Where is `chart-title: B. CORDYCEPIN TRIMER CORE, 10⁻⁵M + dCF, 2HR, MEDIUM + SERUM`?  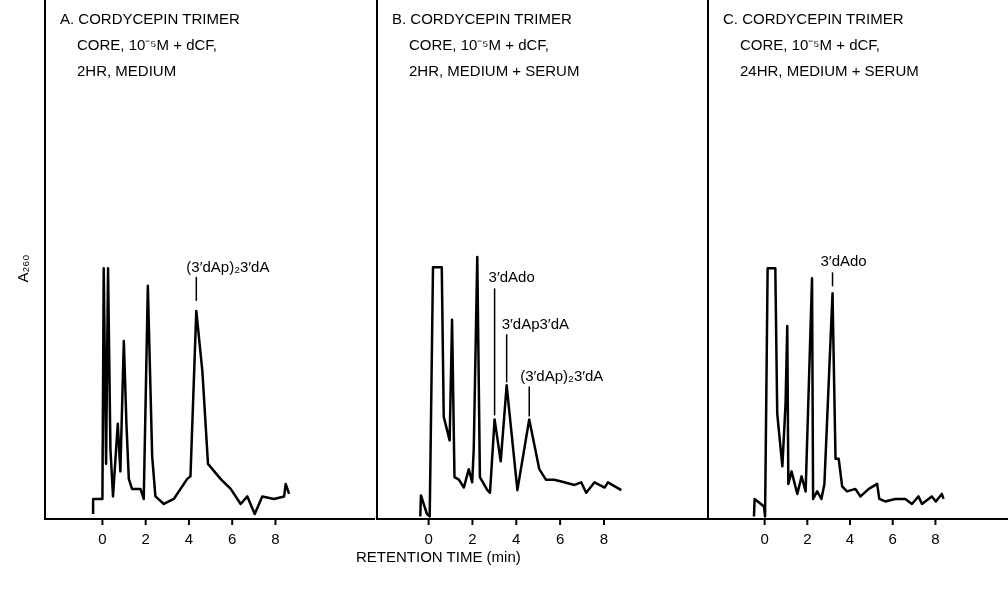 chart-title: B. CORDYCEPIN TRIMER CORE, 10⁻⁵M + dCF, 2HR, MEDIUM + SERUM is located at coordinates (486, 45).